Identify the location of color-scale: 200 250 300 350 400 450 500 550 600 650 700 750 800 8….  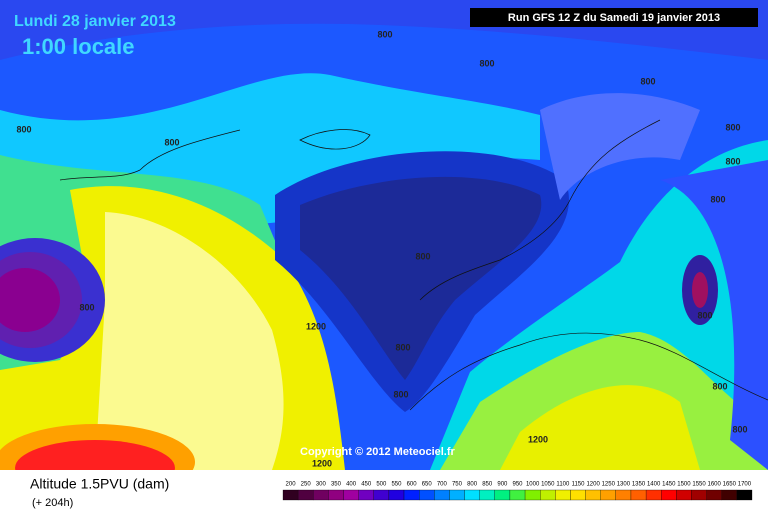
(517, 491).